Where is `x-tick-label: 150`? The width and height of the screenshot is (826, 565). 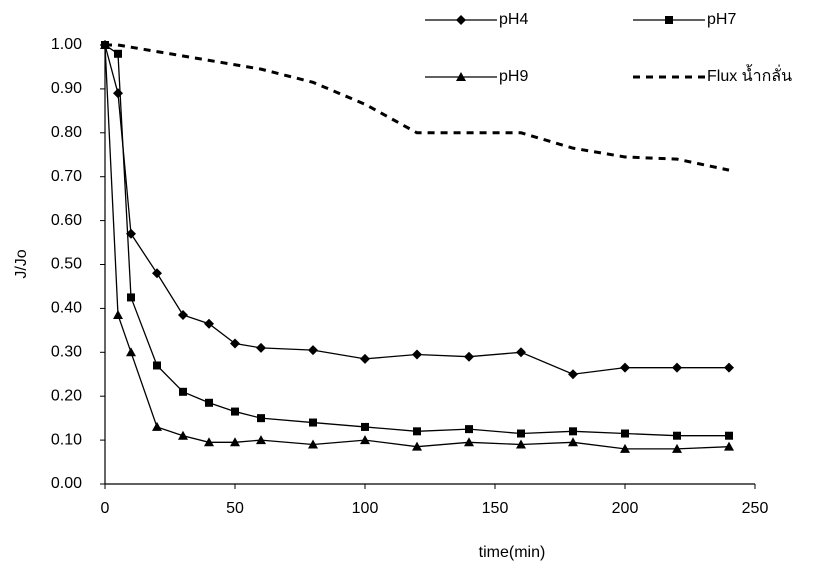
x-tick-label: 150 is located at coordinates (495, 508).